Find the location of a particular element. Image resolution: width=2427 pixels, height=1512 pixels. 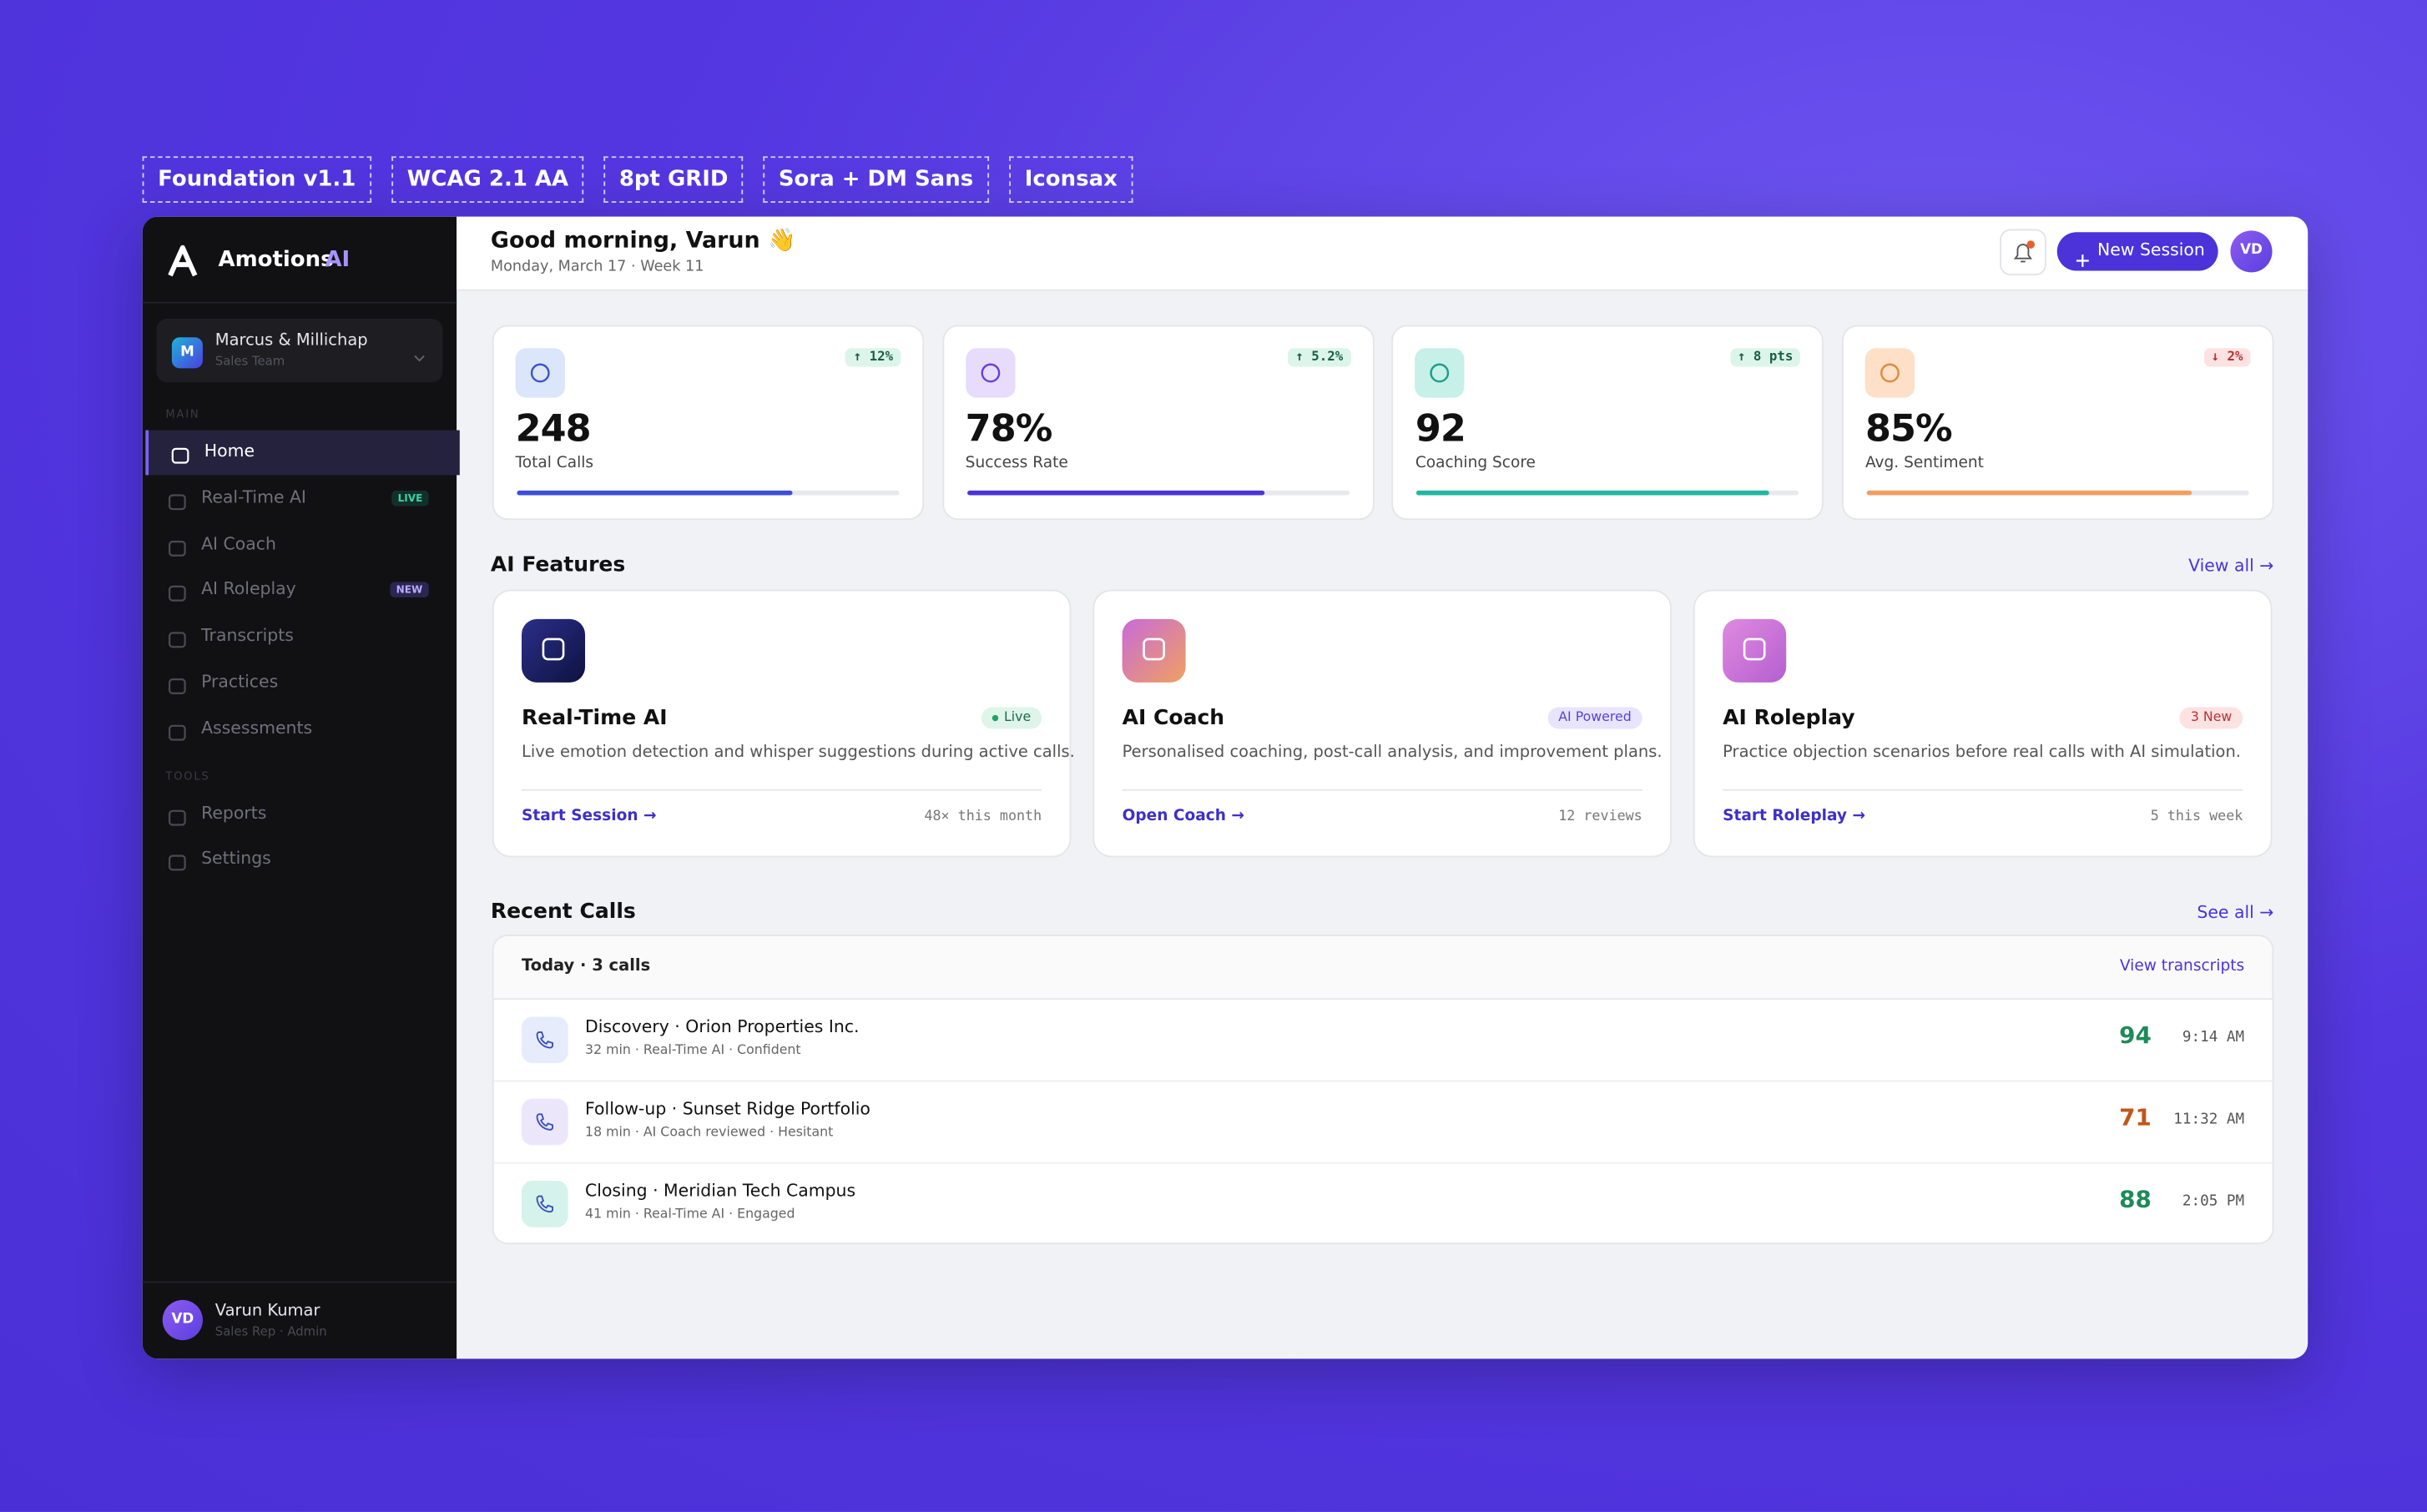

nav-item: Reports is located at coordinates (301, 814).